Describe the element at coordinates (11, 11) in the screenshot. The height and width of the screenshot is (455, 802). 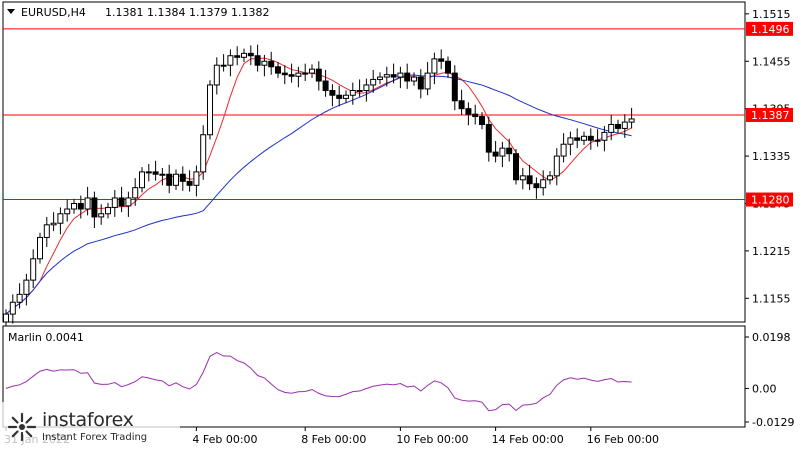
I see `chart-menu-arrow-icon` at that location.